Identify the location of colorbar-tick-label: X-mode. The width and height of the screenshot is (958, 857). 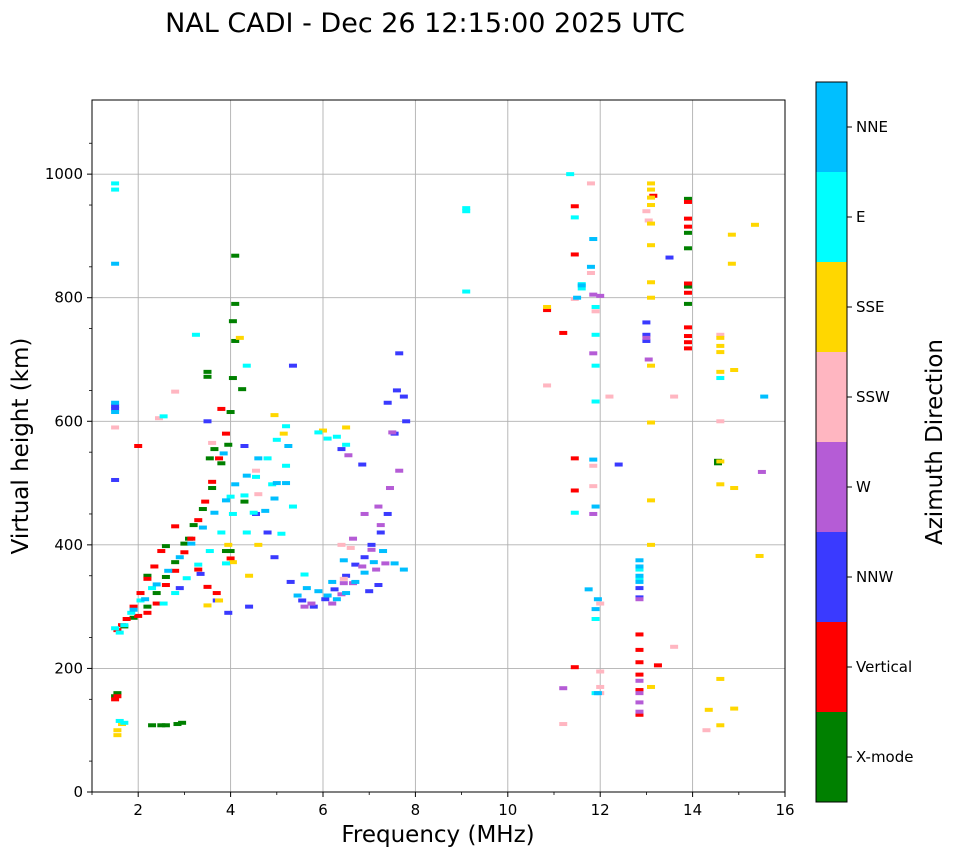
(884, 757).